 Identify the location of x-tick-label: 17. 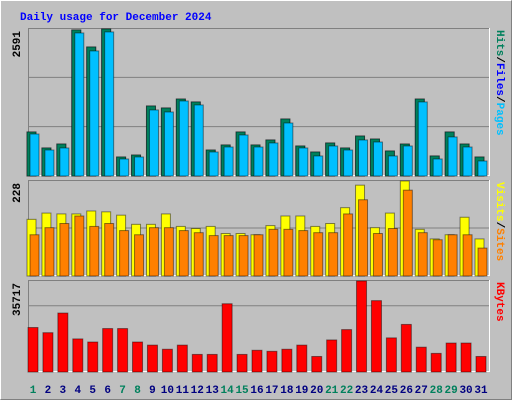
(271, 391).